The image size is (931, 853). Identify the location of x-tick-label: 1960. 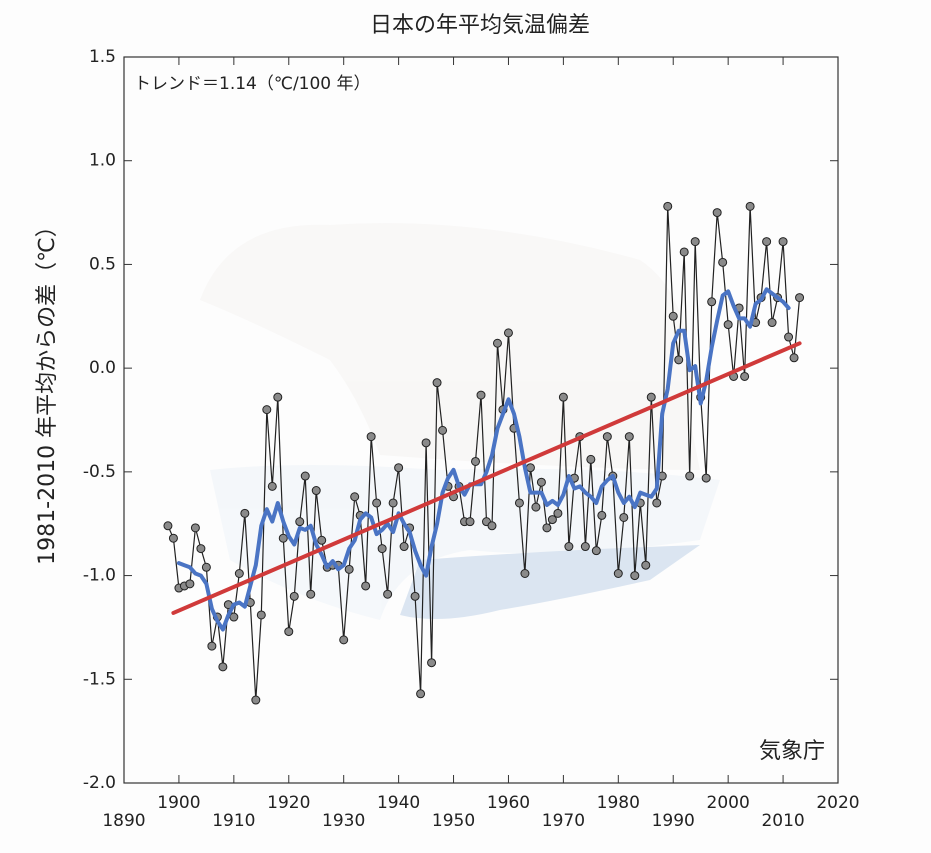
(508, 803).